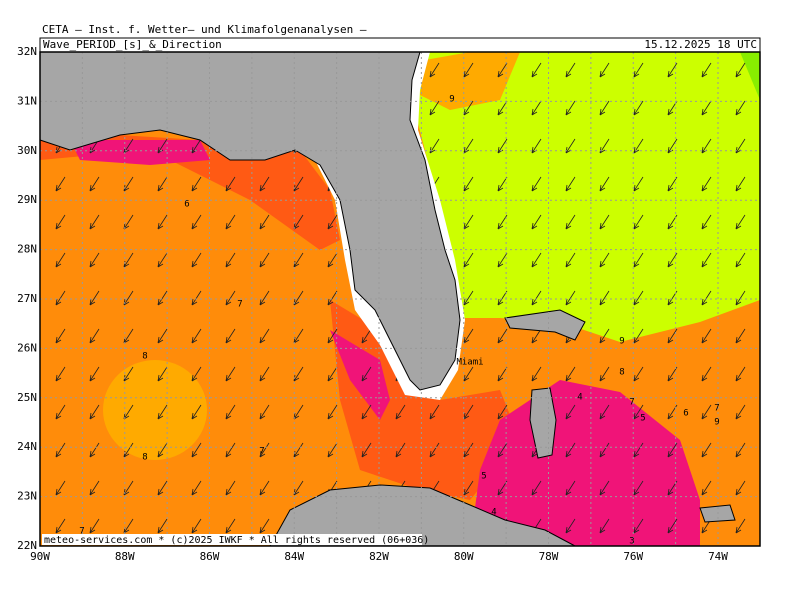  I want to click on contour-label: 8, so click(621, 373).